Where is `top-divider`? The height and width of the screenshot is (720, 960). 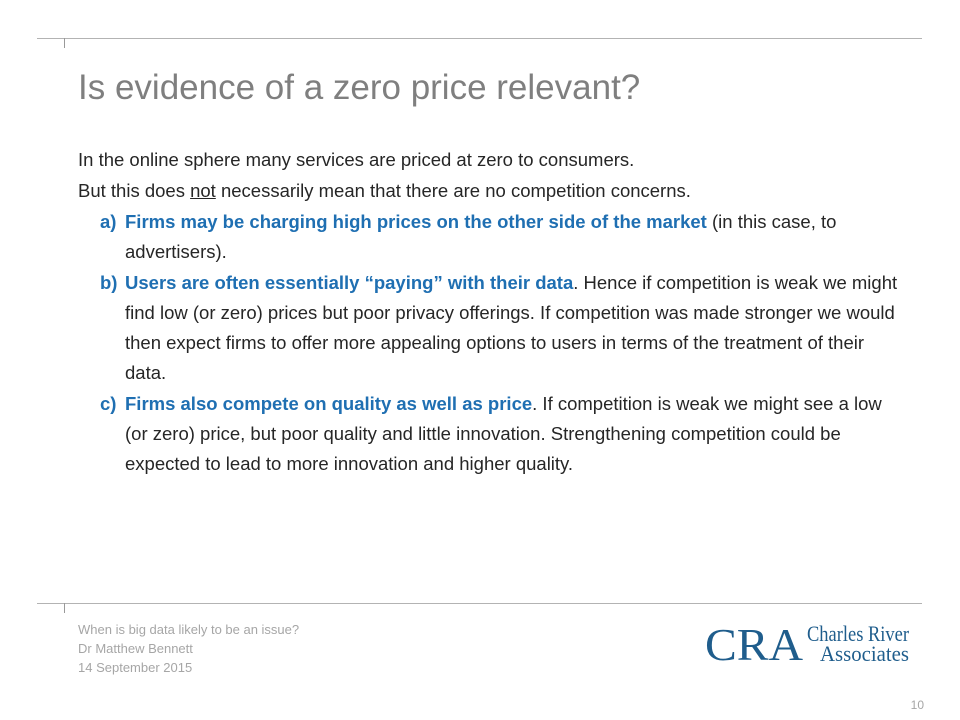
top-divider is located at coordinates (479, 38).